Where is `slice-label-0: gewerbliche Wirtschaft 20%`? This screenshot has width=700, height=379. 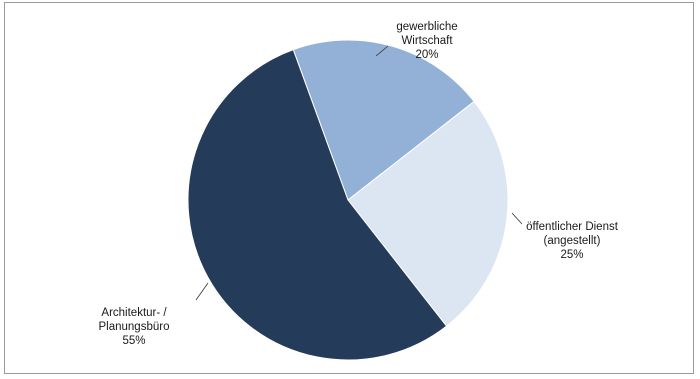 slice-label-0: gewerbliche Wirtschaft 20% is located at coordinates (426, 41).